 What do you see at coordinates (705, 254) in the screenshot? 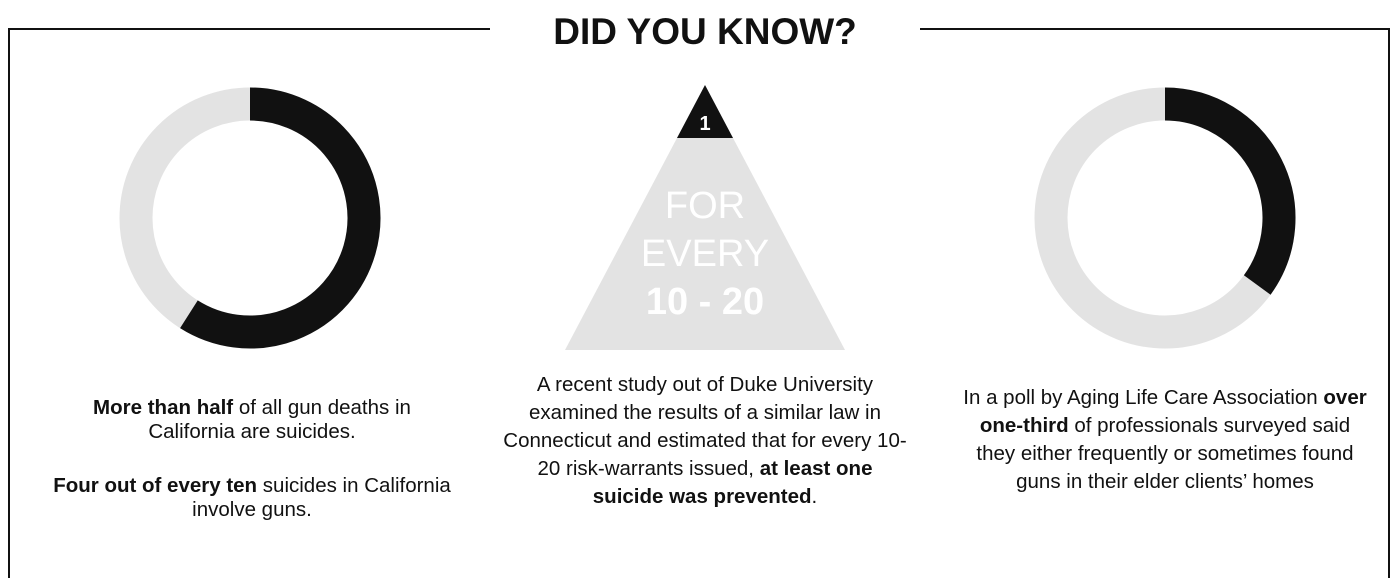
I see `triangle-text: EVERY` at bounding box center [705, 254].